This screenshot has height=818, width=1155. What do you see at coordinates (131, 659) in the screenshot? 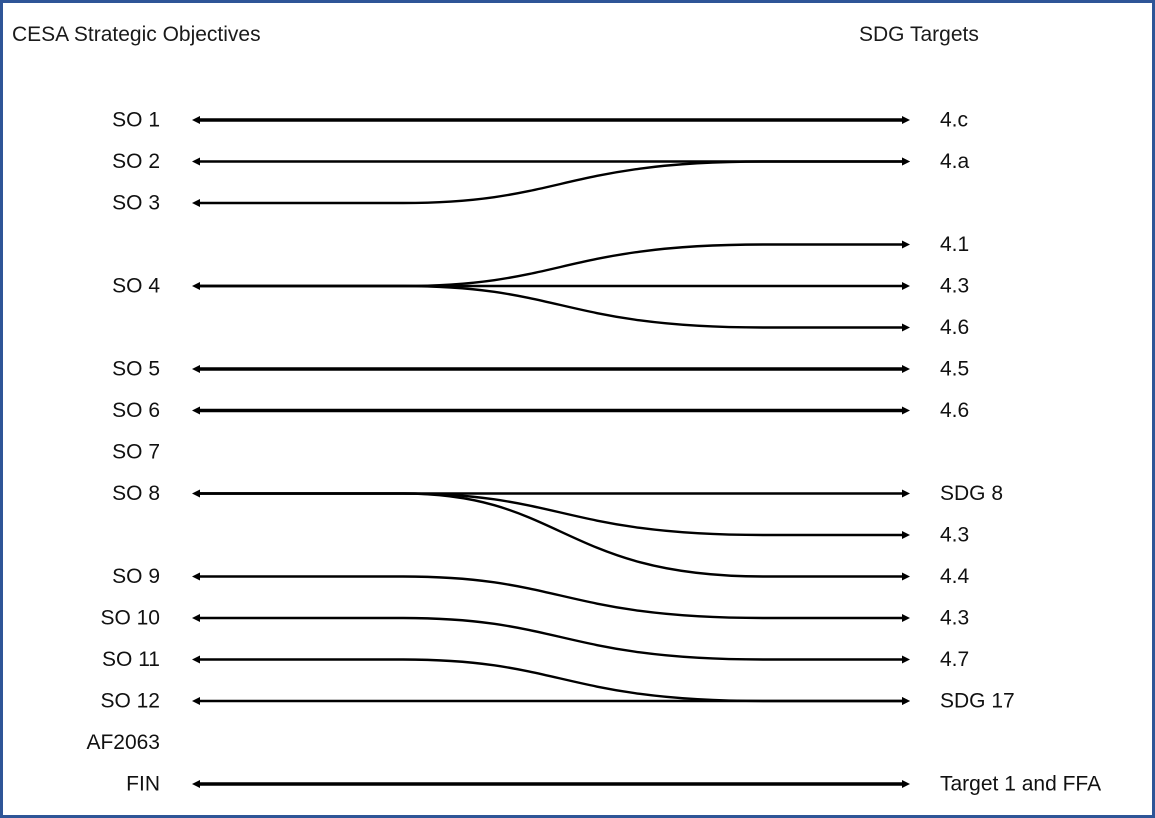
I see `objective-label: SO 11` at bounding box center [131, 659].